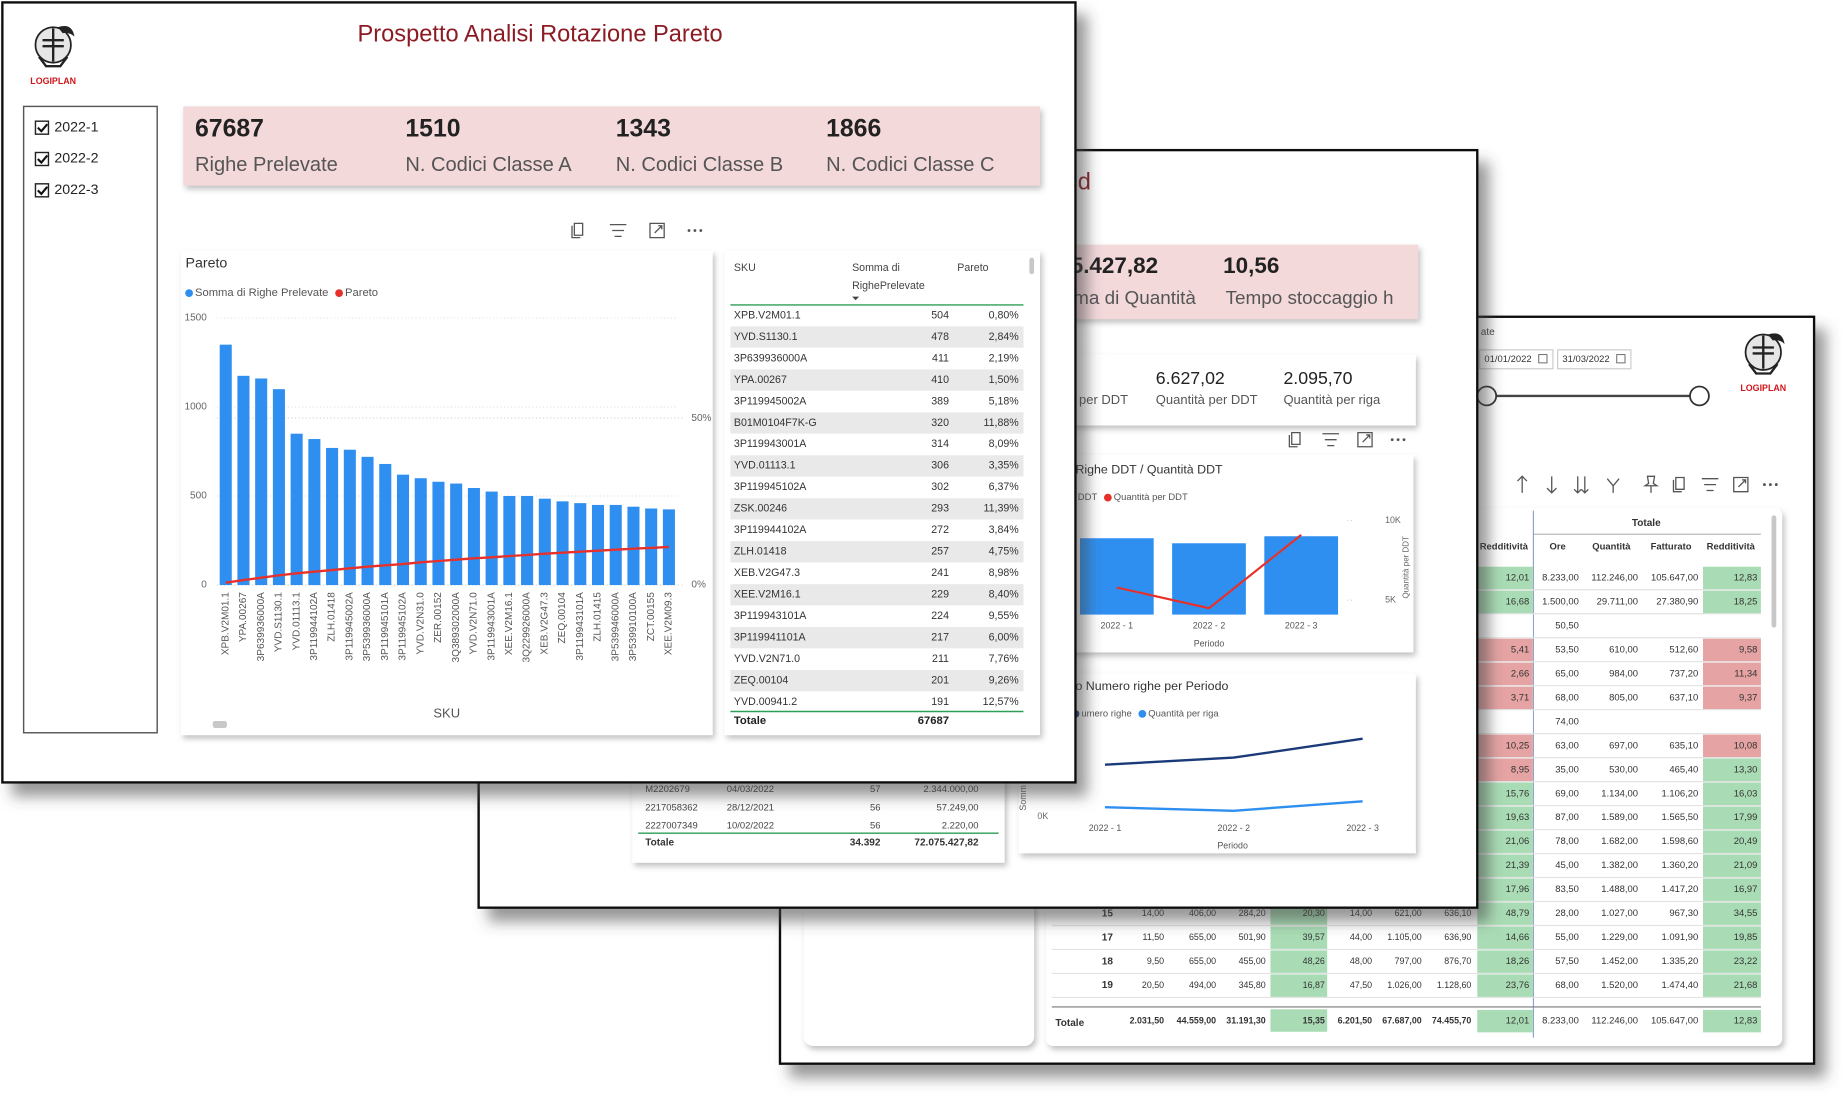 The width and height of the screenshot is (1846, 1111). What do you see at coordinates (261, 293) in the screenshot?
I see `legend-label: Somma di Righe Prelevate` at bounding box center [261, 293].